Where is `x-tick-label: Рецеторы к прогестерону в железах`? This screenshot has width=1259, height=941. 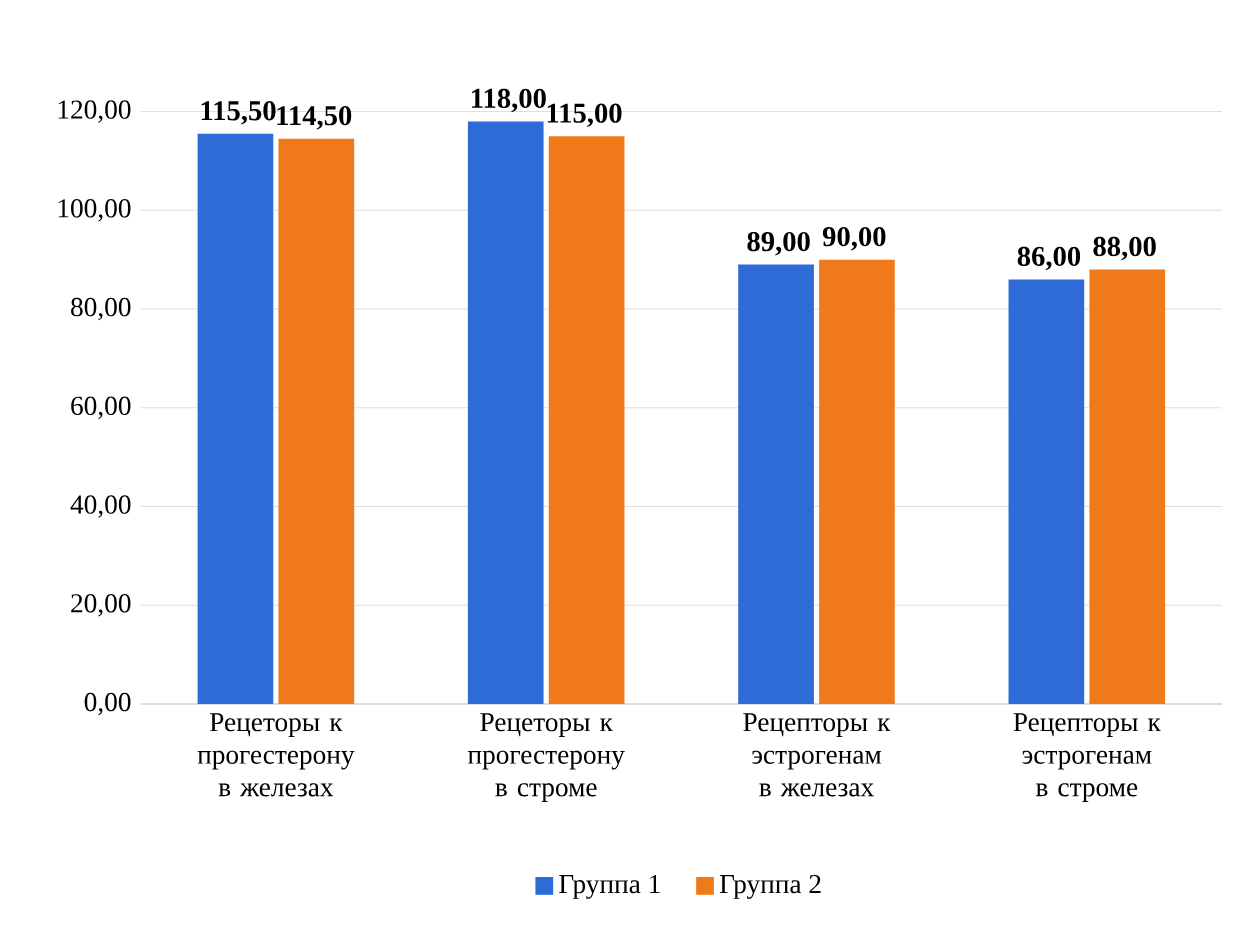
x-tick-label: Рецеторы к прогестерону в железах is located at coordinates (276, 755).